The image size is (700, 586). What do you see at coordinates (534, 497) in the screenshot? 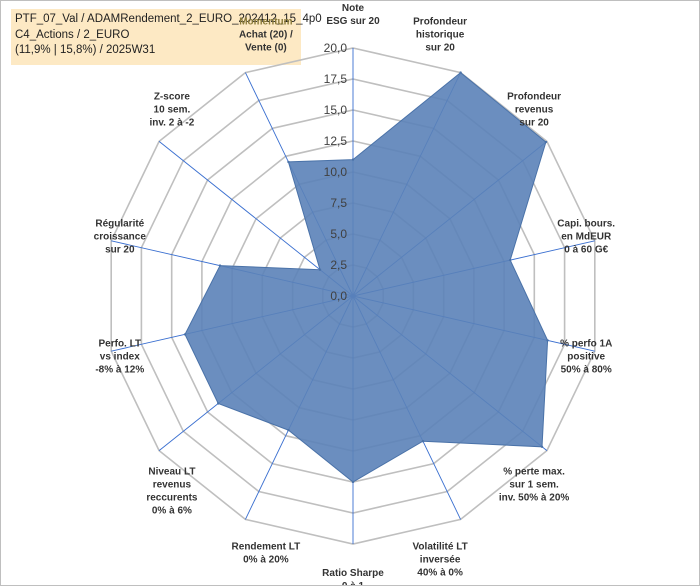
I see `axis-label: inv. 50% à 20%` at bounding box center [534, 497].